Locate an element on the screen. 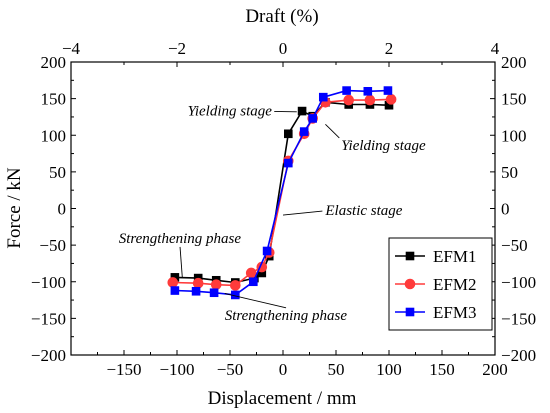 The height and width of the screenshot is (413, 550). x2-tick-label: −4 is located at coordinates (71, 48).